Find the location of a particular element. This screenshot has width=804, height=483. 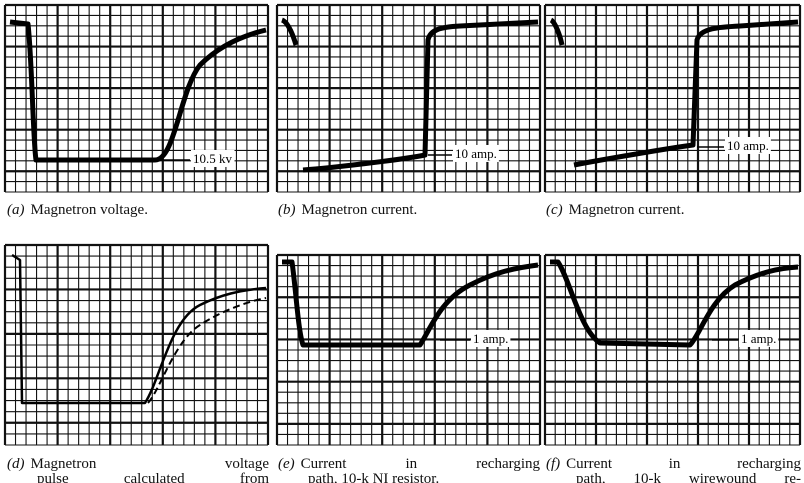

annotation-label: 10.5 kv is located at coordinates (213, 158).